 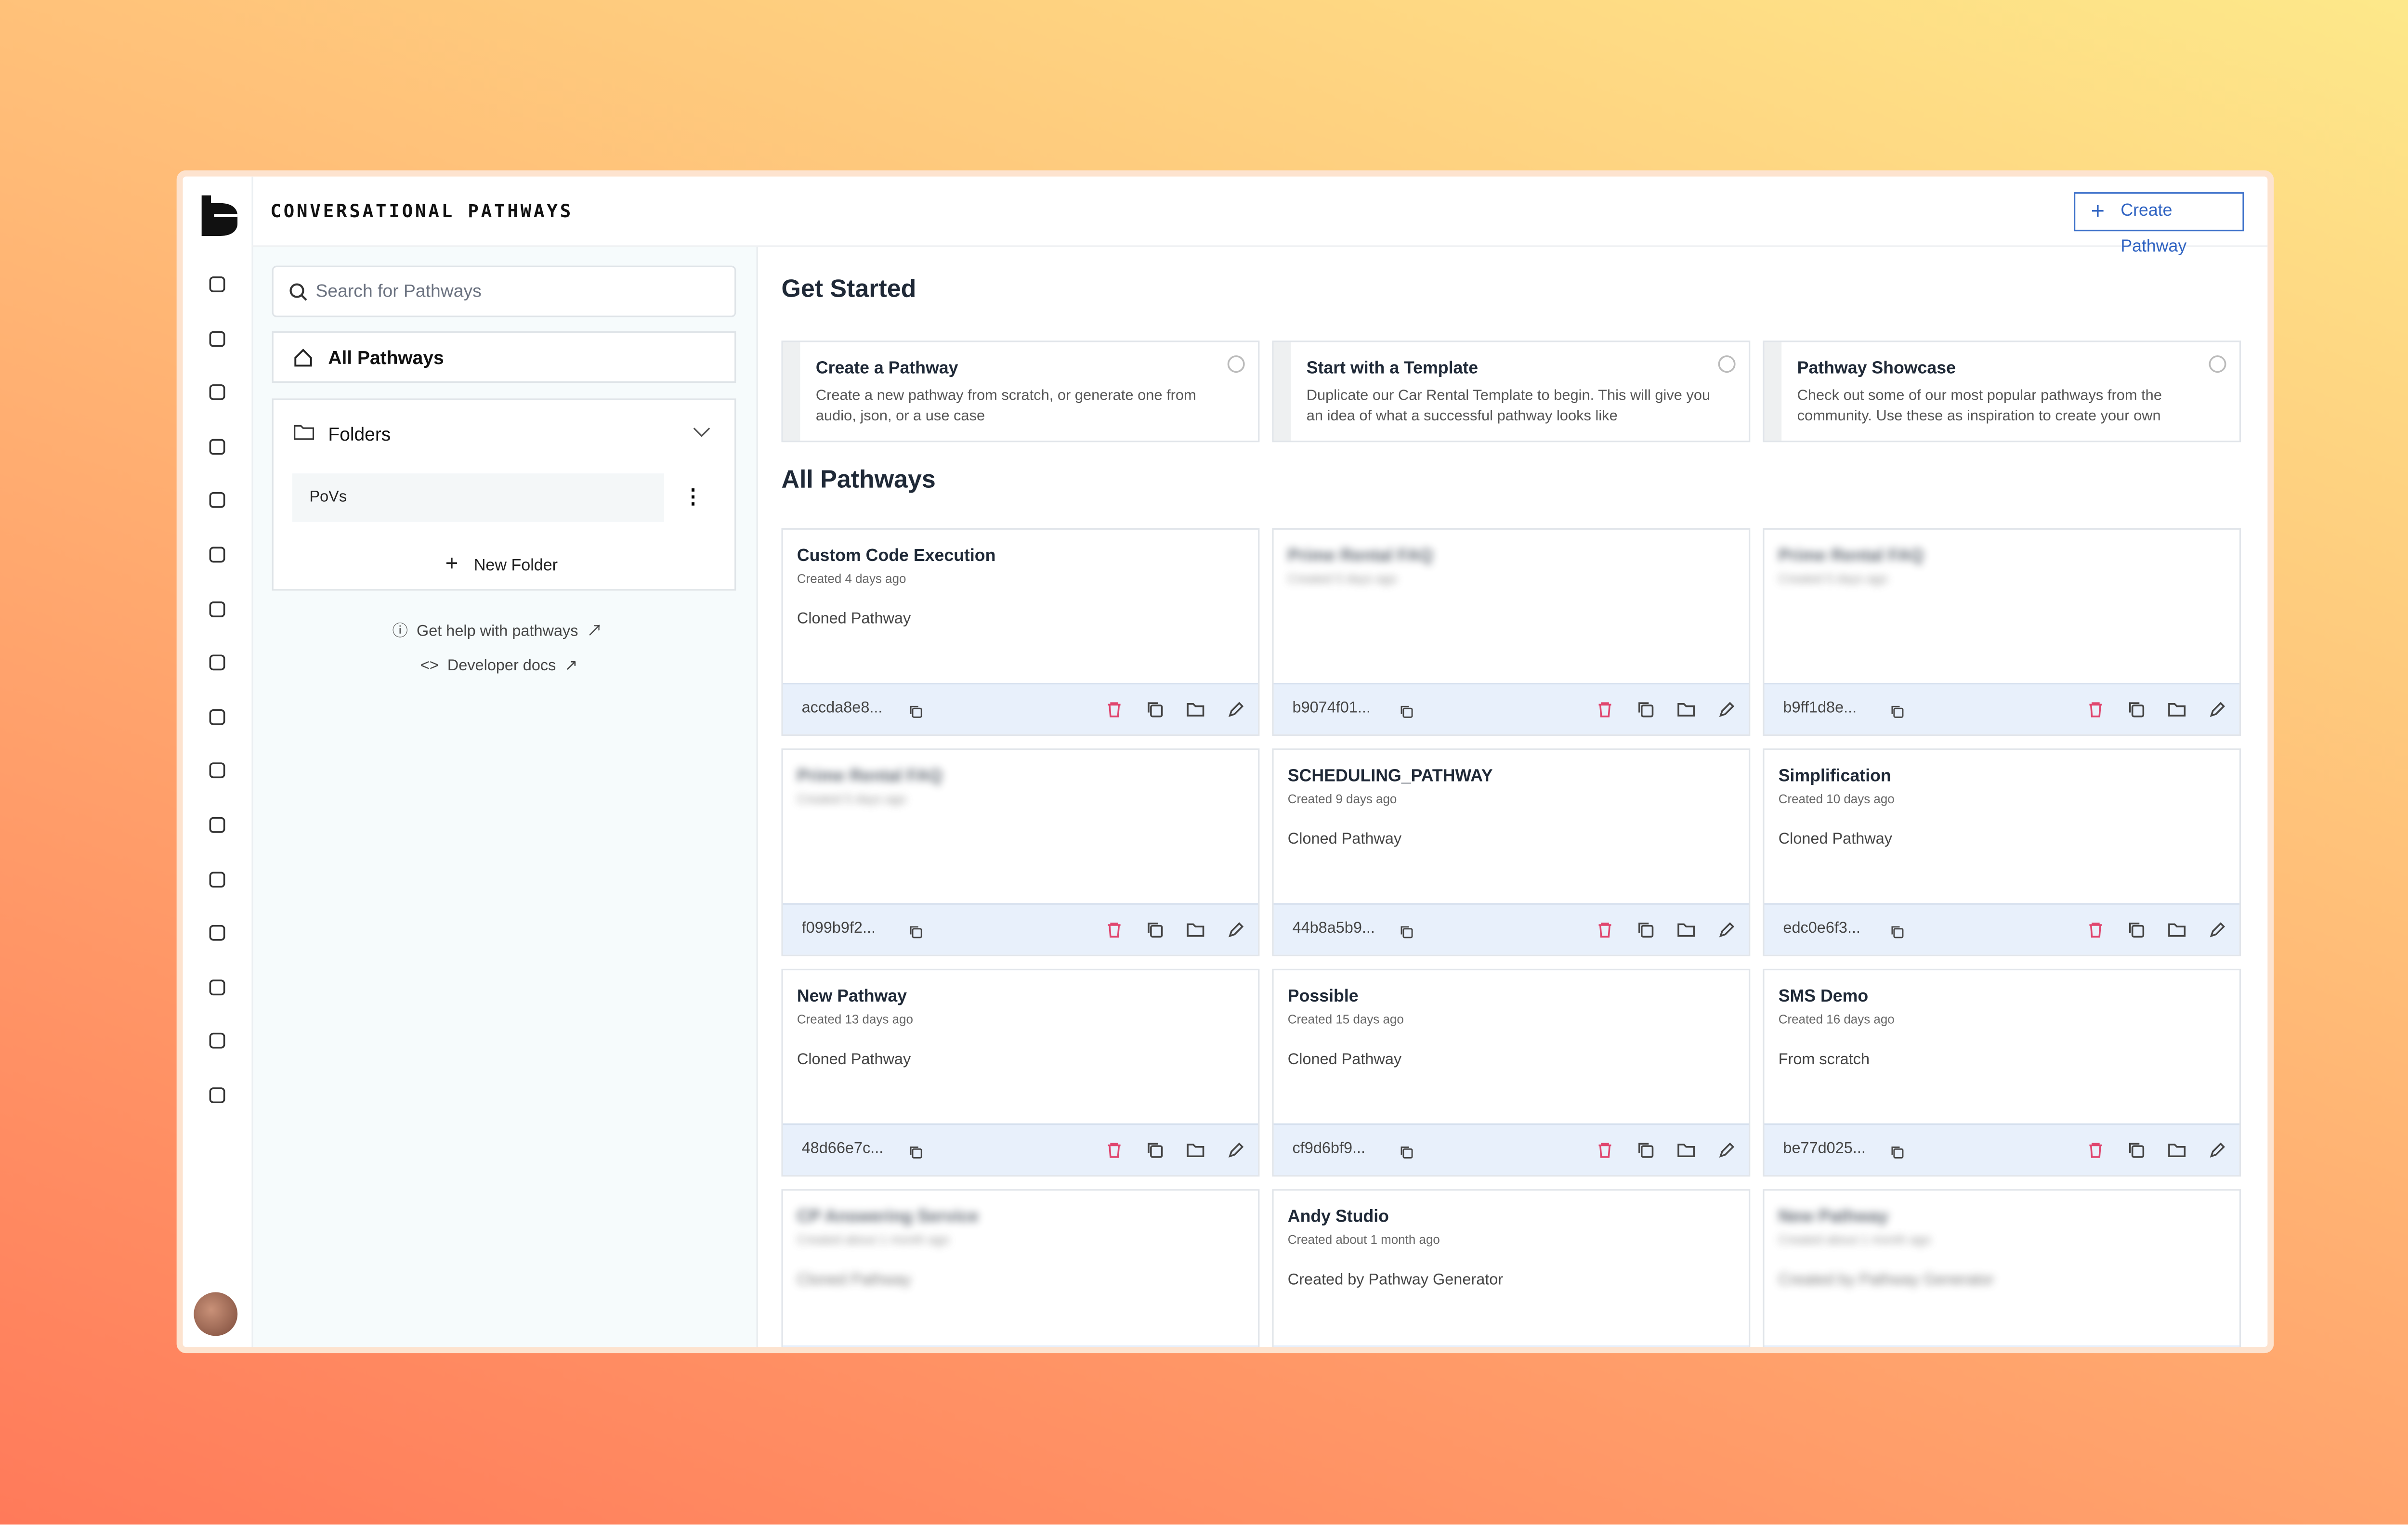 I want to click on search-box: Search for Pathways, so click(x=504, y=291).